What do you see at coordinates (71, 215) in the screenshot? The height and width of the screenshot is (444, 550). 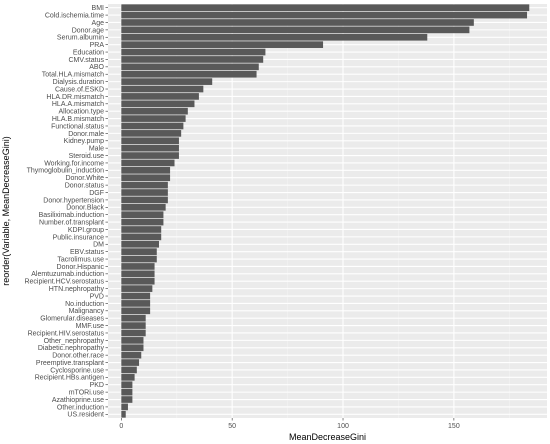 I see `y-tick-label: Basiliximab.induction` at bounding box center [71, 215].